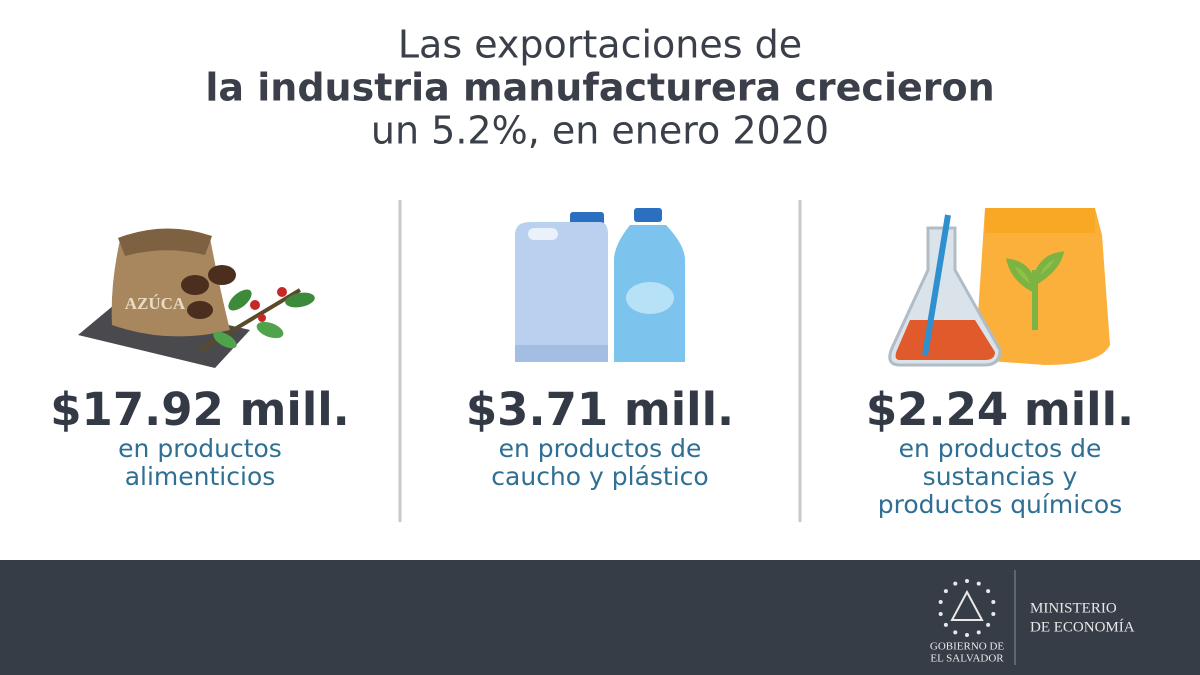 Image resolution: width=1200 pixels, height=675 pixels. Describe the element at coordinates (1073, 608) in the screenshot. I see `ministry-line: MINISTERIO` at that location.